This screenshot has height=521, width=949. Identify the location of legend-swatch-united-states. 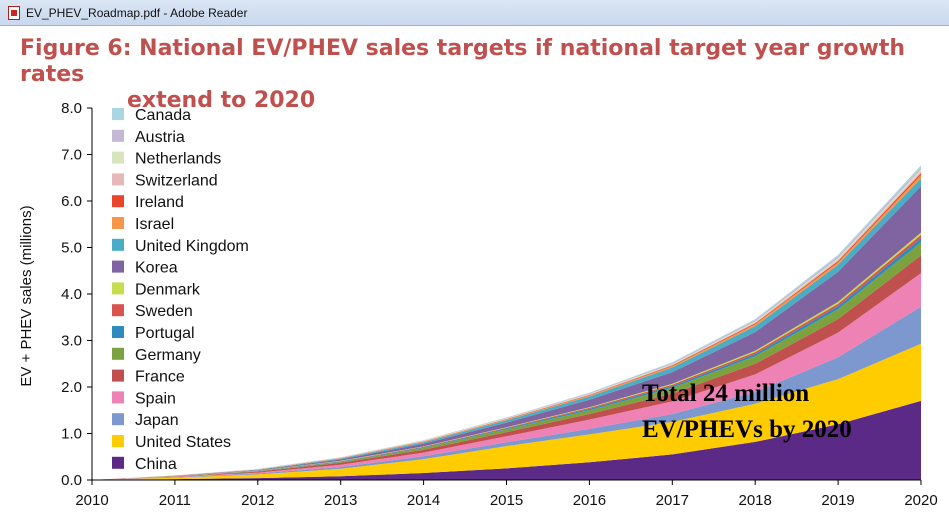
(118, 441).